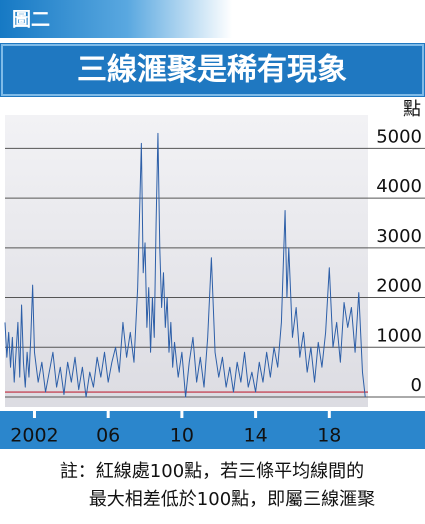  I want to click on note-line: 註：紅線處100點，若三條平均線間的, so click(212, 471).